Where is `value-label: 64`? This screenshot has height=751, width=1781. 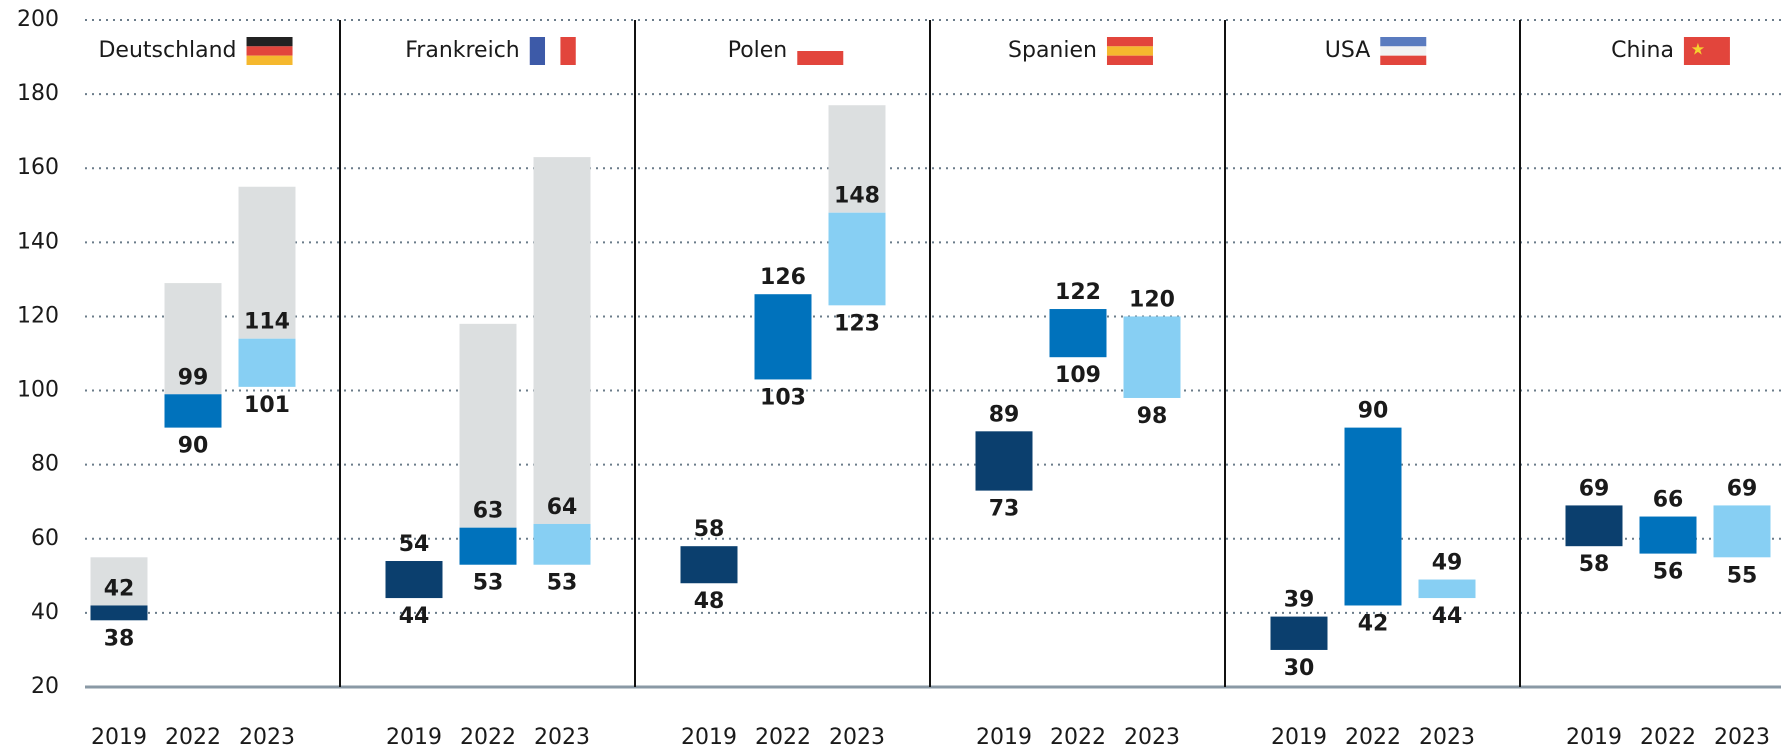
value-label: 64 is located at coordinates (562, 507).